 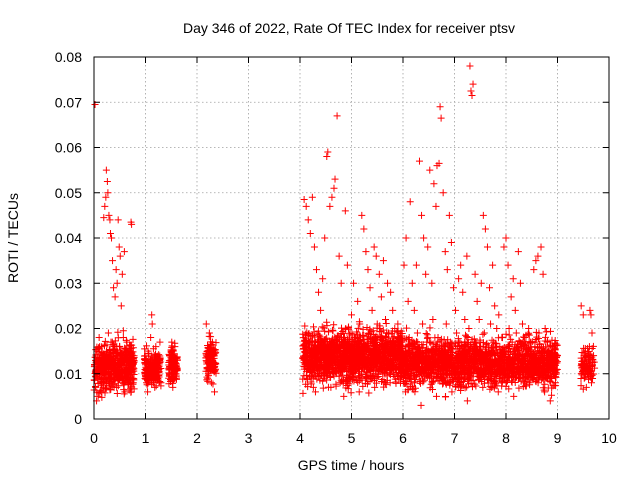 What do you see at coordinates (68, 102) in the screenshot?
I see `y-tick-label: 0.07` at bounding box center [68, 102].